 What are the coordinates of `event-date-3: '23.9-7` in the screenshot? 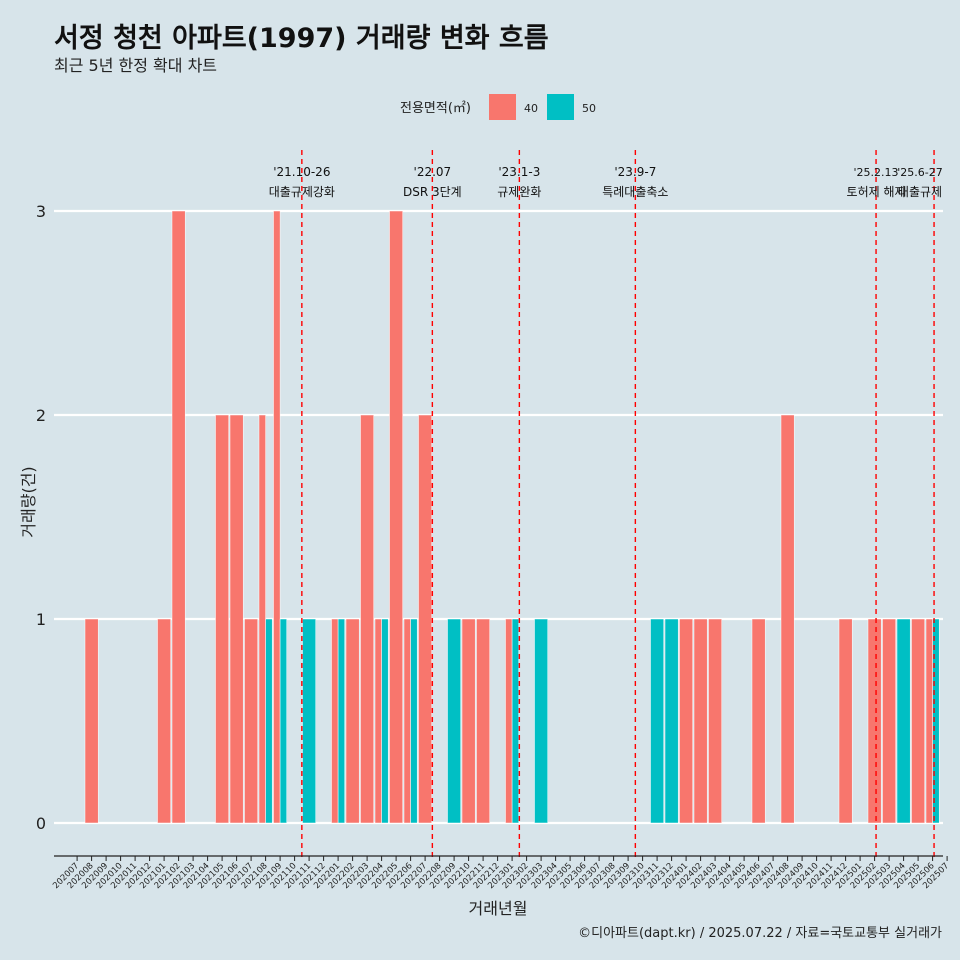 It's located at (635, 172).